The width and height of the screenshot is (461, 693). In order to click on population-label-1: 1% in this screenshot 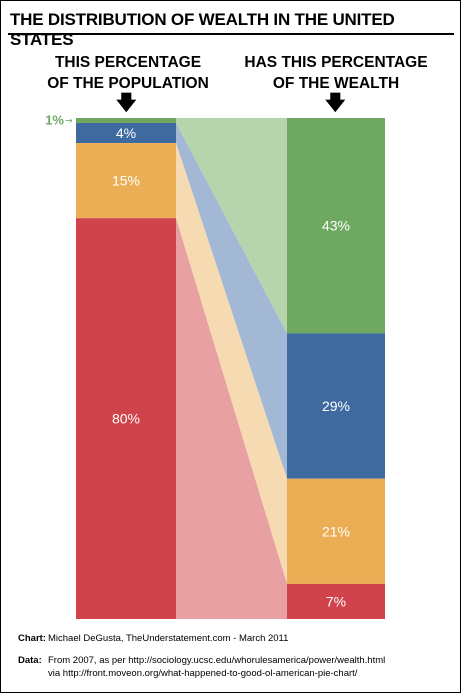, I will do `click(54, 120)`.